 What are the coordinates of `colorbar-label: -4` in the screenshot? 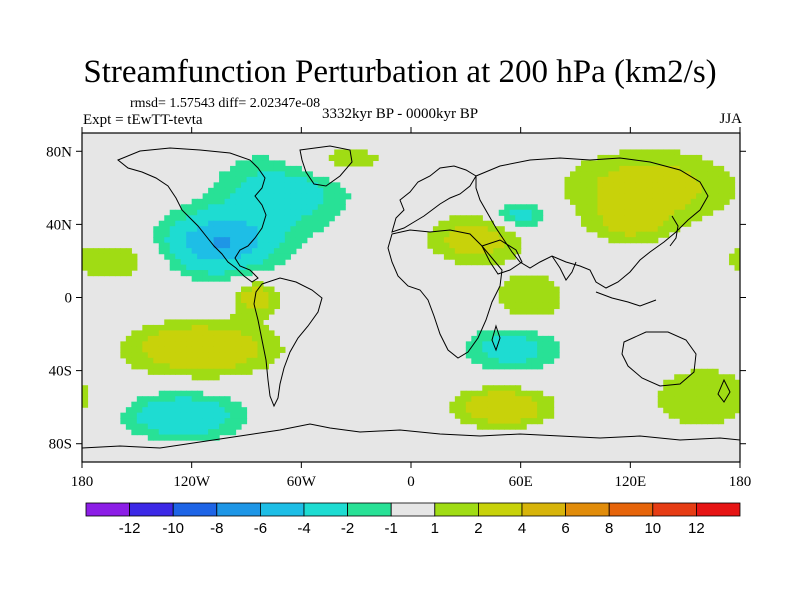 It's located at (303, 528).